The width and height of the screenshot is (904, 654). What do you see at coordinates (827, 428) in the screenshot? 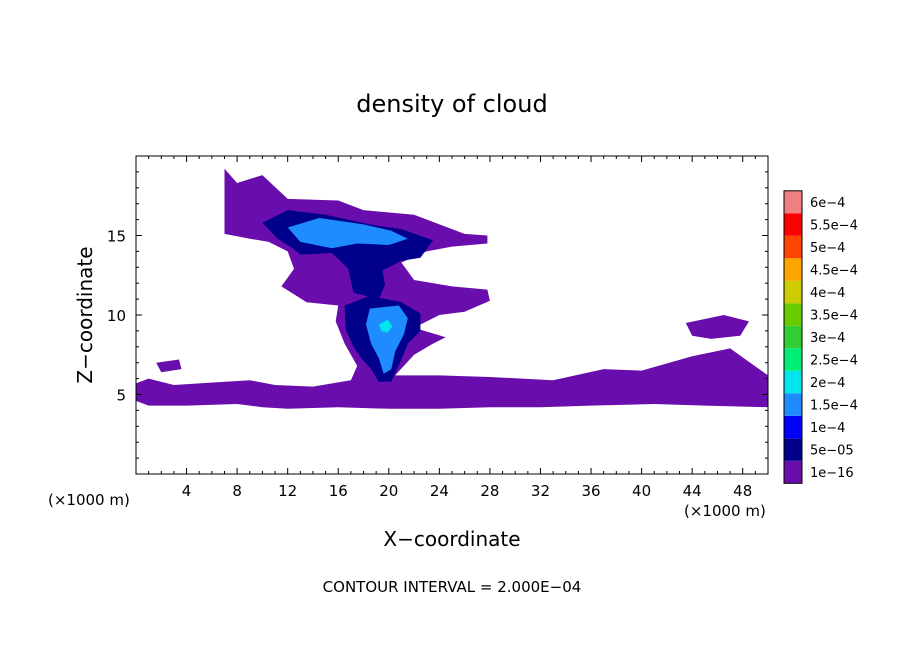
I see `colorbar-label: 1e−4` at bounding box center [827, 428].